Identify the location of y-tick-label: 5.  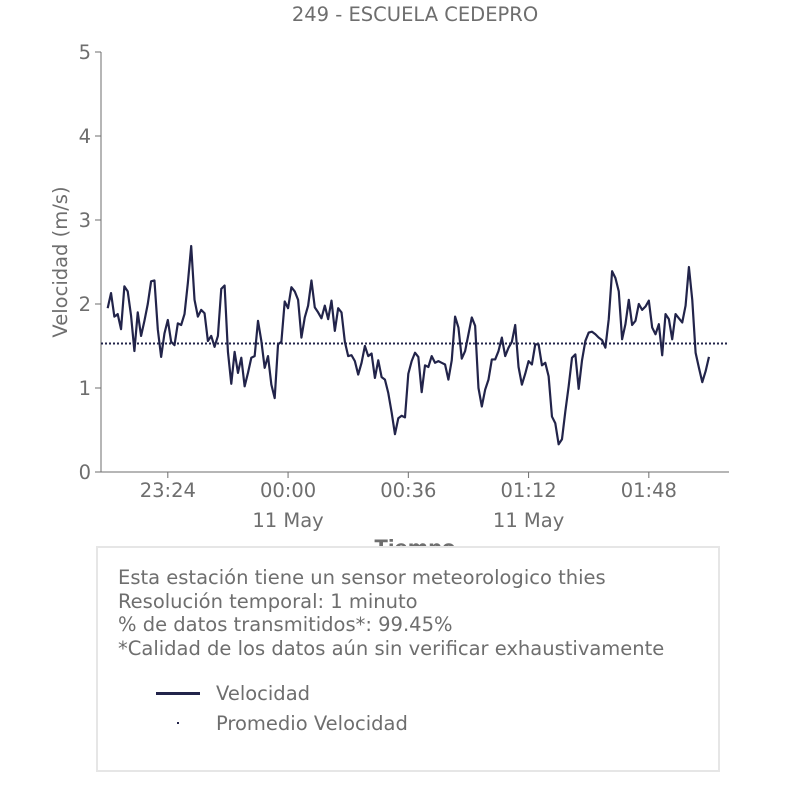
(85, 52).